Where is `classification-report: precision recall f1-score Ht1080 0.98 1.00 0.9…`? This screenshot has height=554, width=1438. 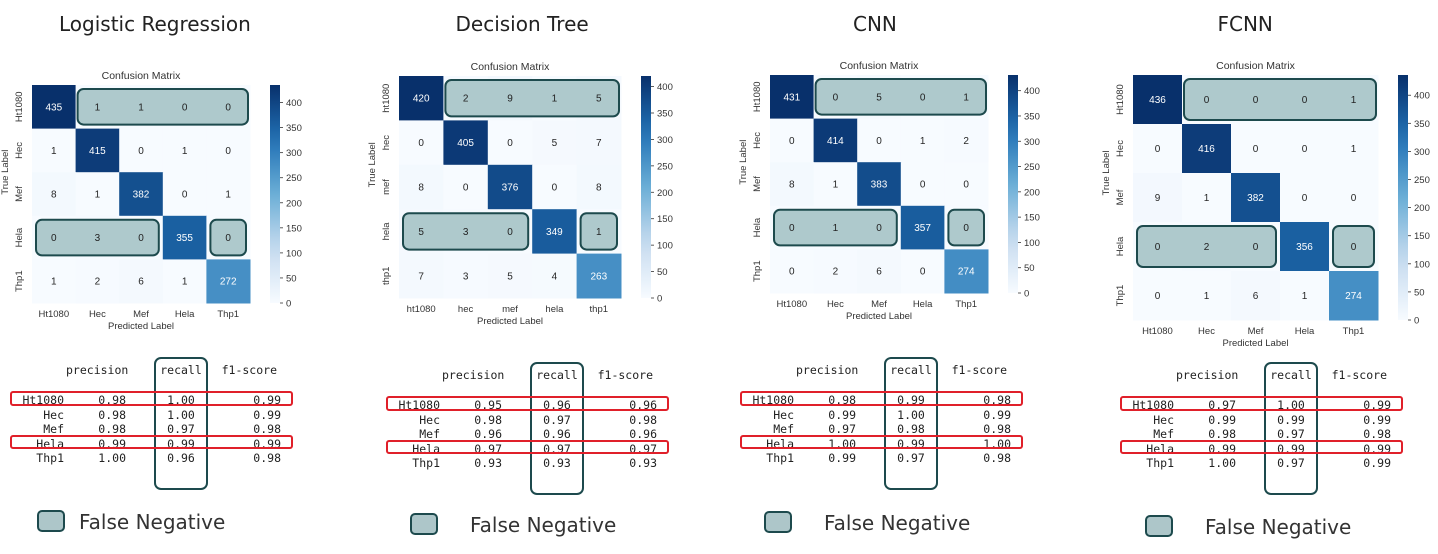
classification-report: precision recall f1-score Ht1080 0.98 1.00 0.9… is located at coordinates (153, 425).